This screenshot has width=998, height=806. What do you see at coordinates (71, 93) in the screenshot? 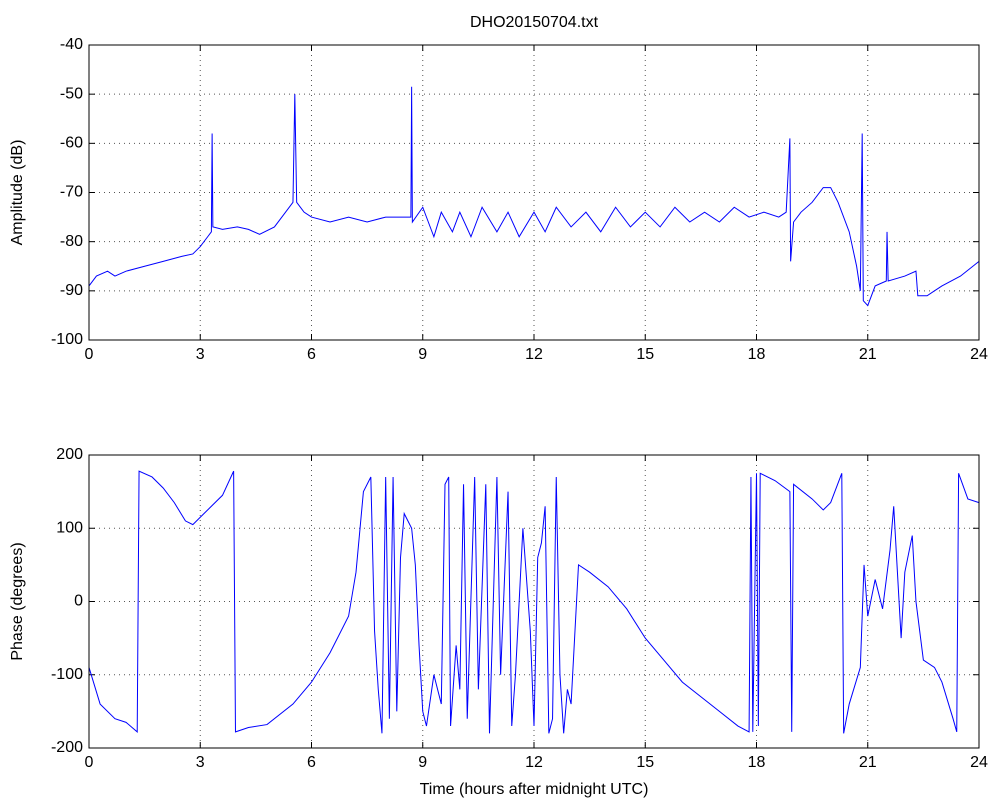
I see `y-tick-label: -50` at bounding box center [71, 93].